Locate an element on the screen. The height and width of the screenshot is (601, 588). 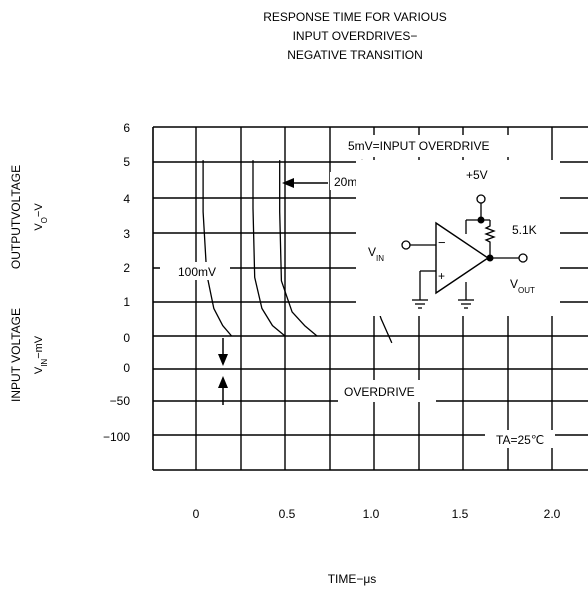
supply-label: +5V is located at coordinates (477, 175).